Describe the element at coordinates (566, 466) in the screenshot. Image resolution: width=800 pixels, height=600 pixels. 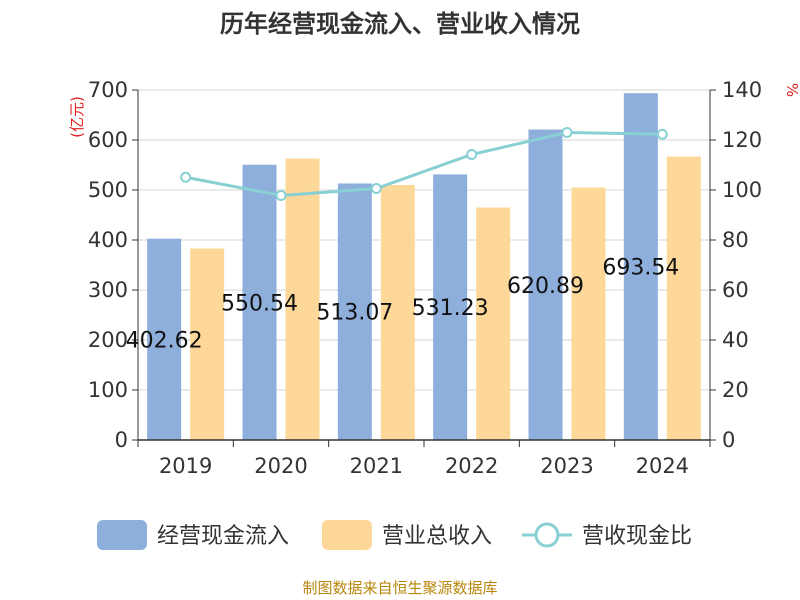
I see `x-axis-tick-label: 2023` at that location.